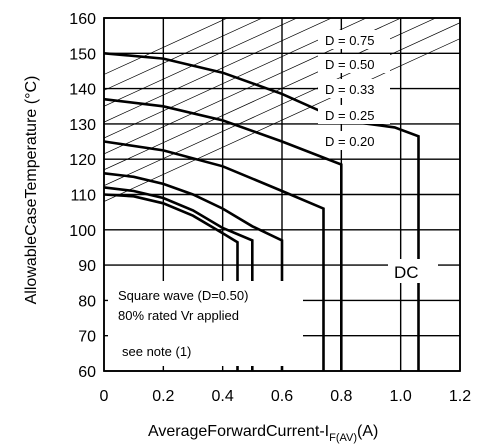 The image size is (479, 446). Describe the element at coordinates (82, 90) in the screenshot. I see `y-tick-label-8: 140` at that location.